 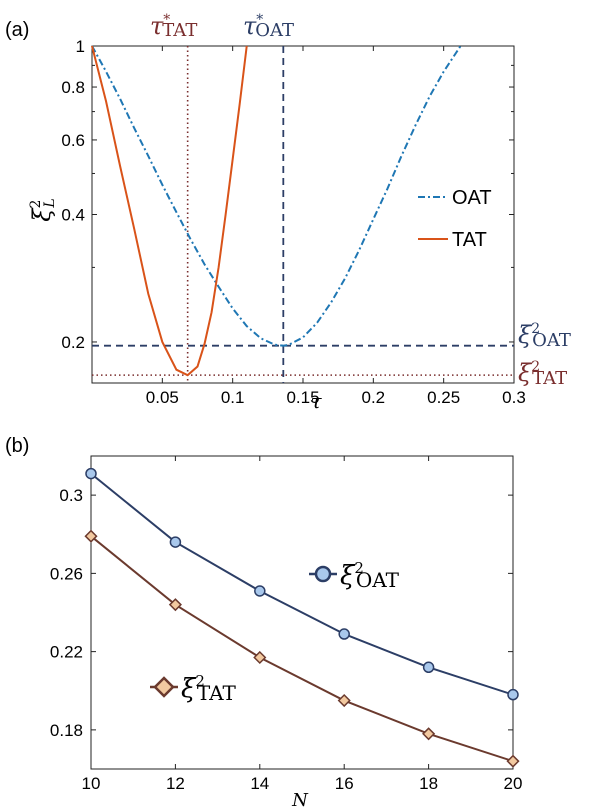 I want to click on svg-text: ξ2L, so click(x=43, y=209).